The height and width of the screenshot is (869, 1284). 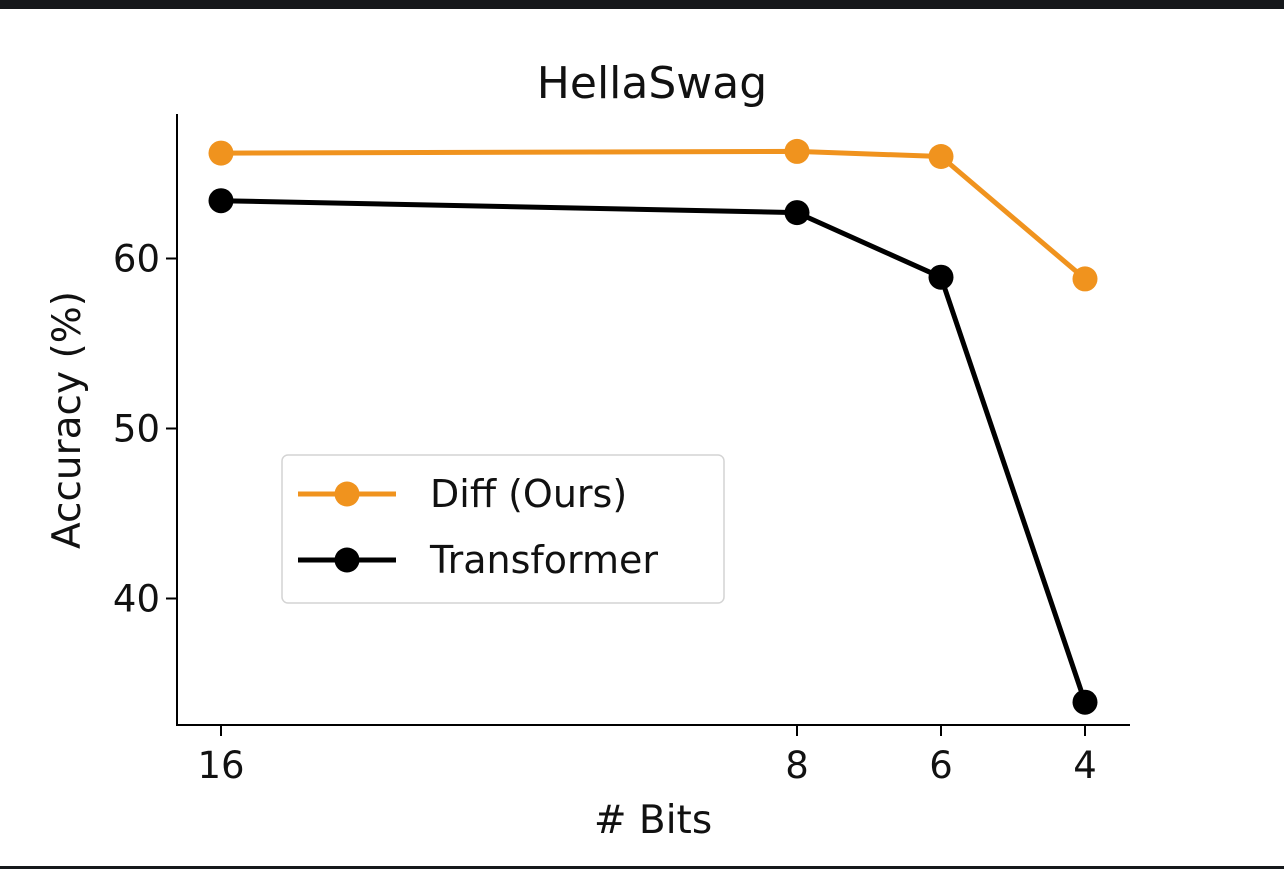 I want to click on legend-label-0: Diff (Ours), so click(x=528, y=494).